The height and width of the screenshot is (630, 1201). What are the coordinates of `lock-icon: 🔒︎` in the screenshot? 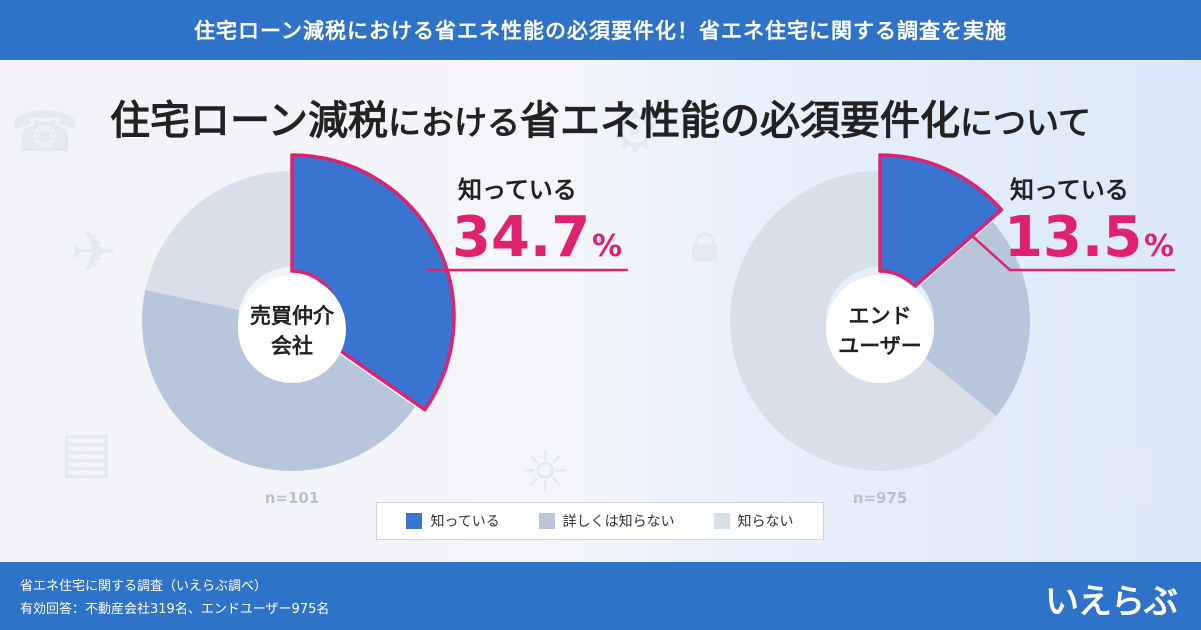 It's located at (705, 242).